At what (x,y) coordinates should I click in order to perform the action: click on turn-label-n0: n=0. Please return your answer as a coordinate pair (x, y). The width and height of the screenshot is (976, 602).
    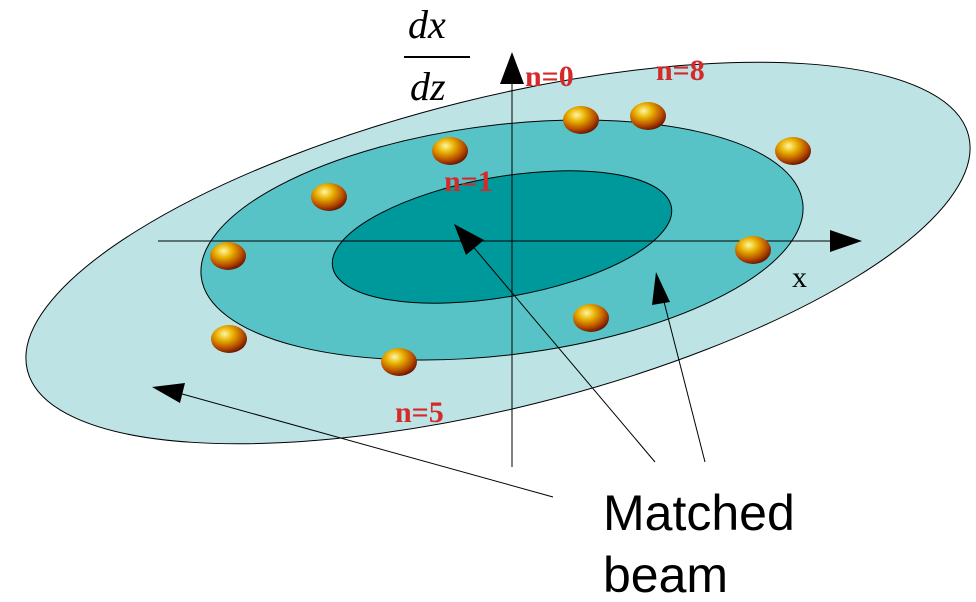
    Looking at the image, I should click on (549, 76).